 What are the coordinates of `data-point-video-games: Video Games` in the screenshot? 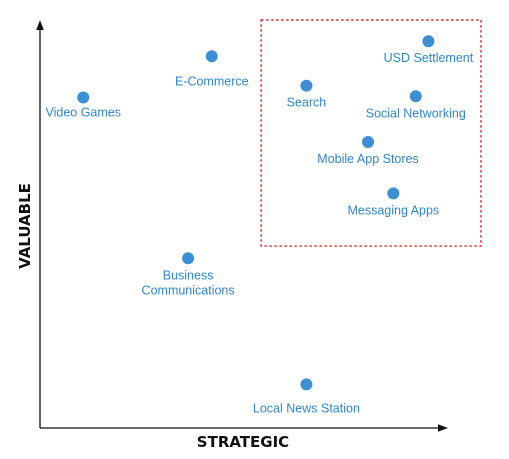 It's located at (83, 105).